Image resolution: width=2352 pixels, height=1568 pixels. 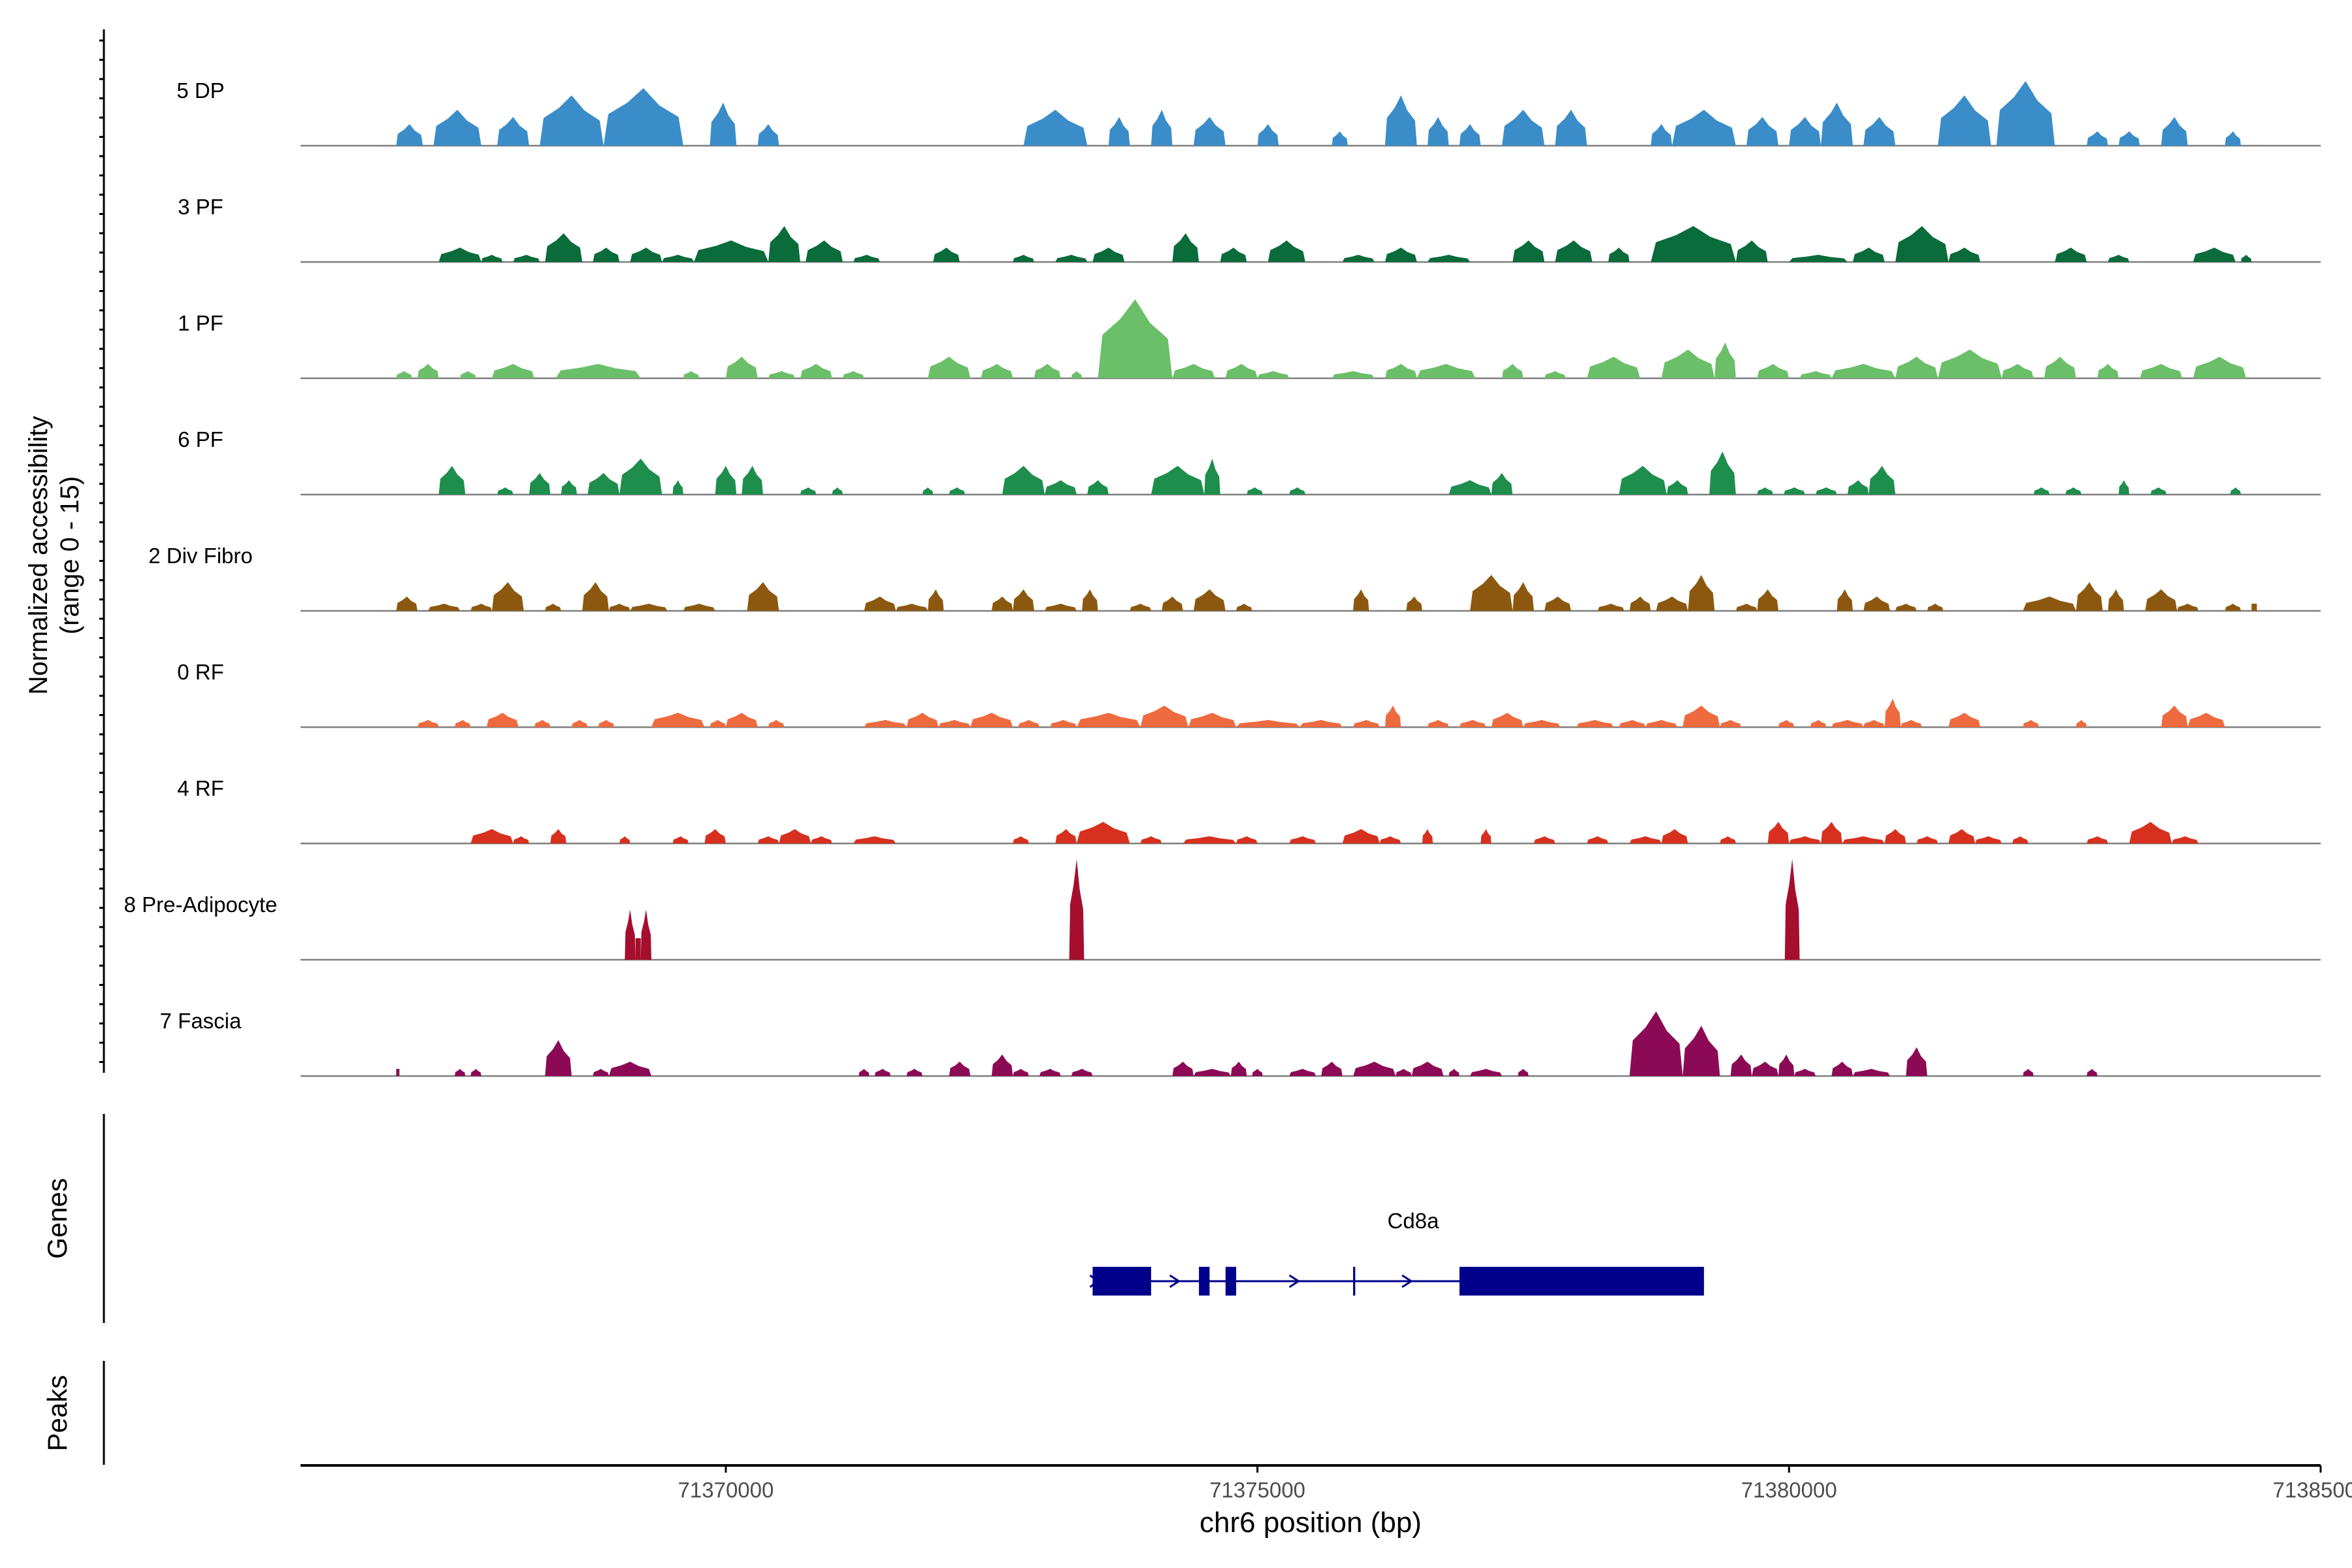 What do you see at coordinates (1249, 461) in the screenshot?
I see `track-6-pf: 6 PF` at bounding box center [1249, 461].